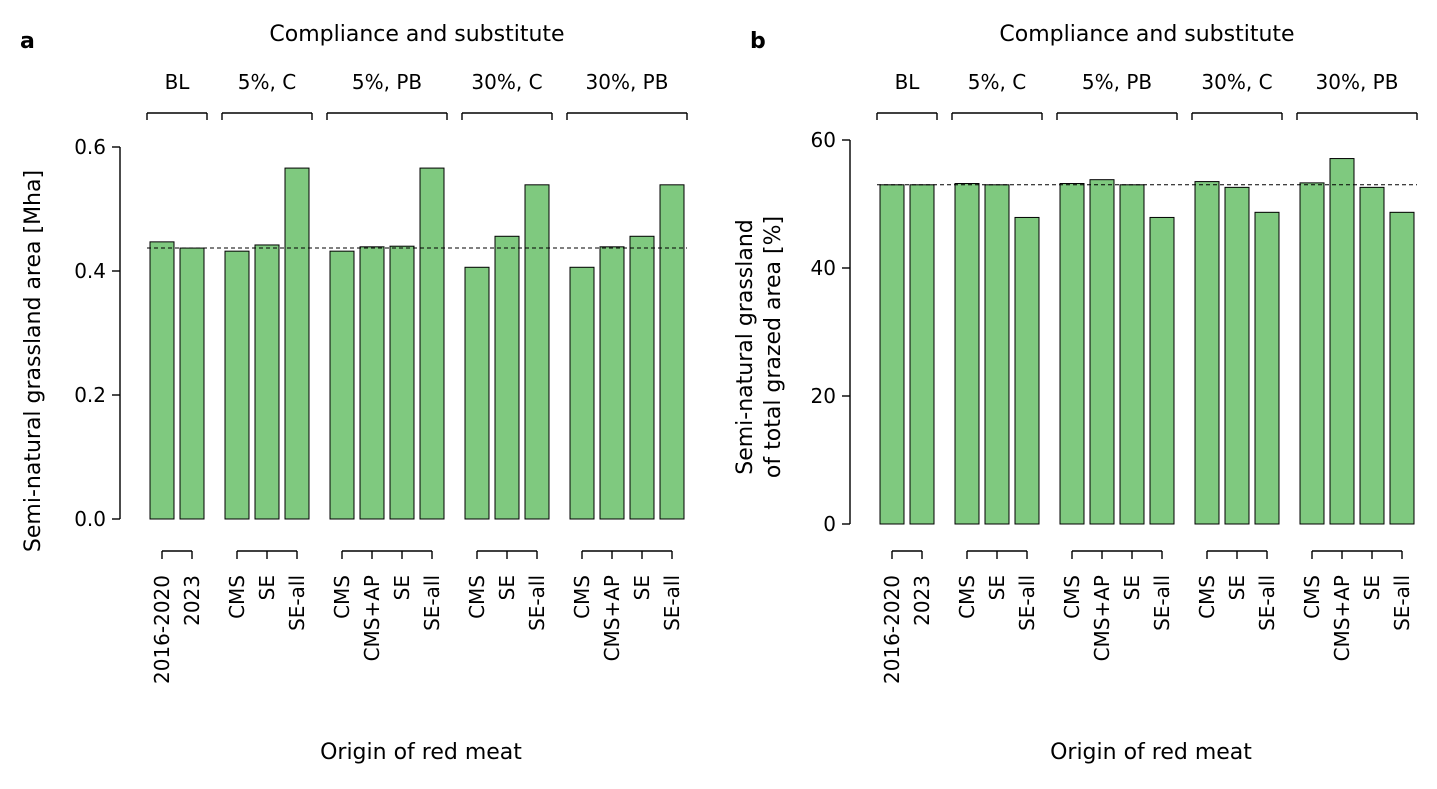  Describe the element at coordinates (823, 396) in the screenshot. I see `y-tick-label: 20` at that location.